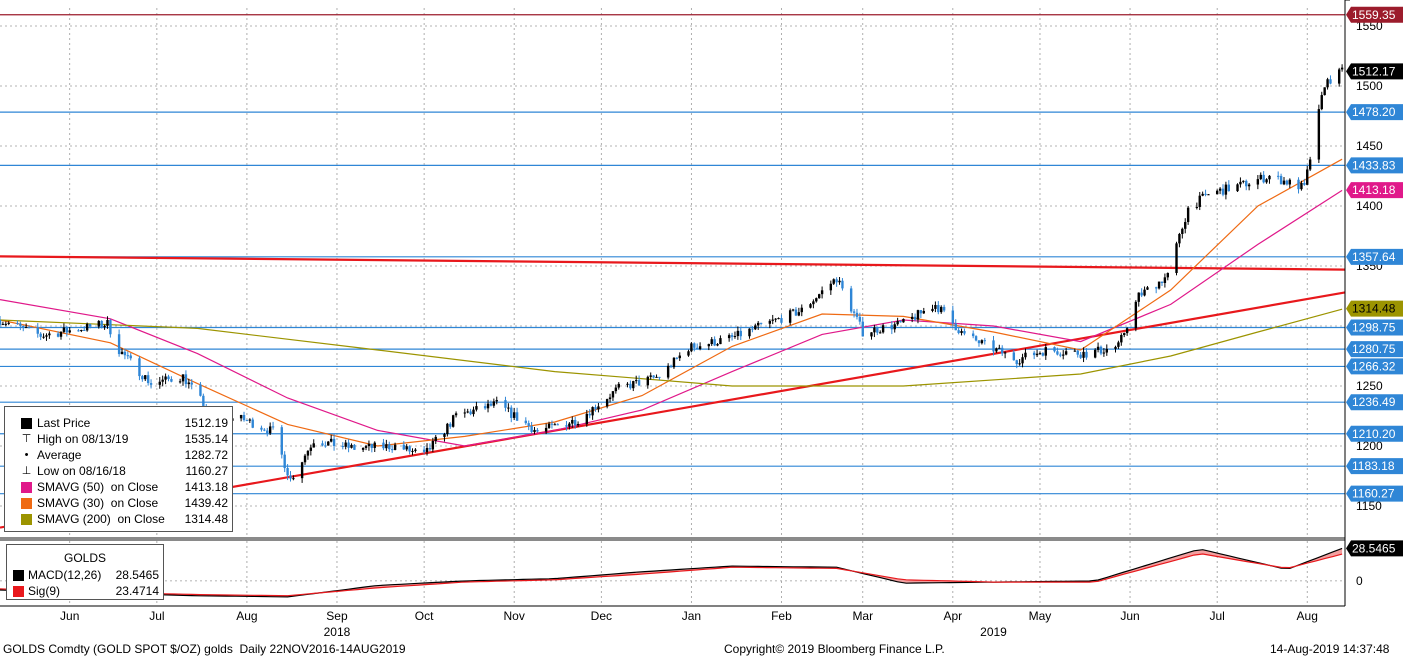 This screenshot has height=658, width=1404. Describe the element at coordinates (952, 616) in the screenshot. I see `month-tick-label: Apr` at that location.